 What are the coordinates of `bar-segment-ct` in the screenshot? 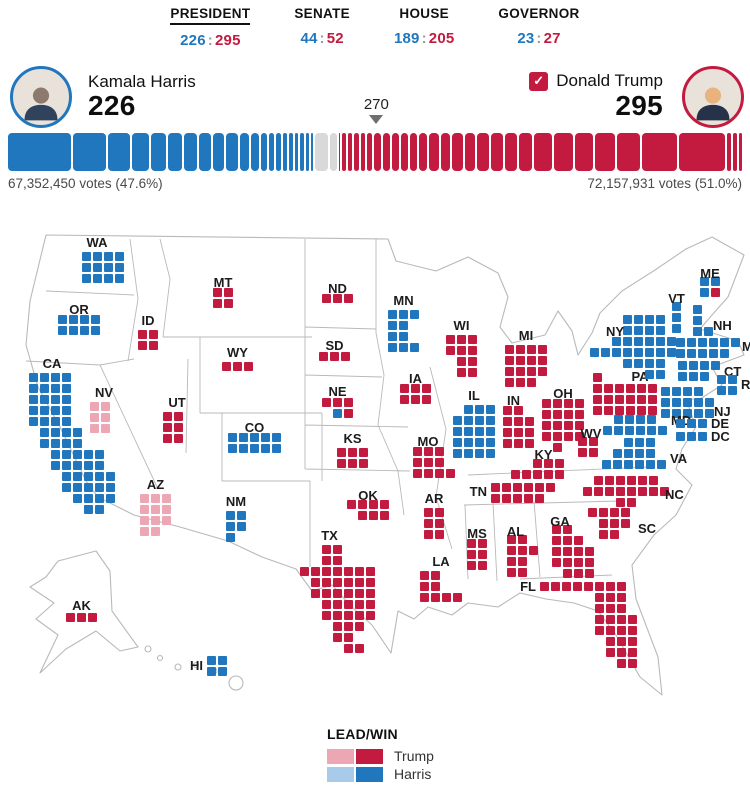 It's located at (255, 152).